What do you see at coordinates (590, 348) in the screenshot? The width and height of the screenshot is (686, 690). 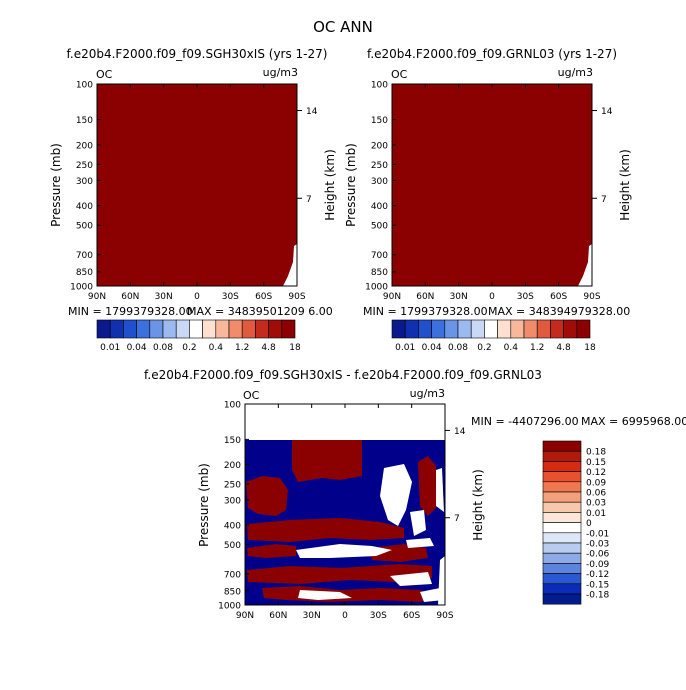 I see `colorbar-label: 18` at bounding box center [590, 348].